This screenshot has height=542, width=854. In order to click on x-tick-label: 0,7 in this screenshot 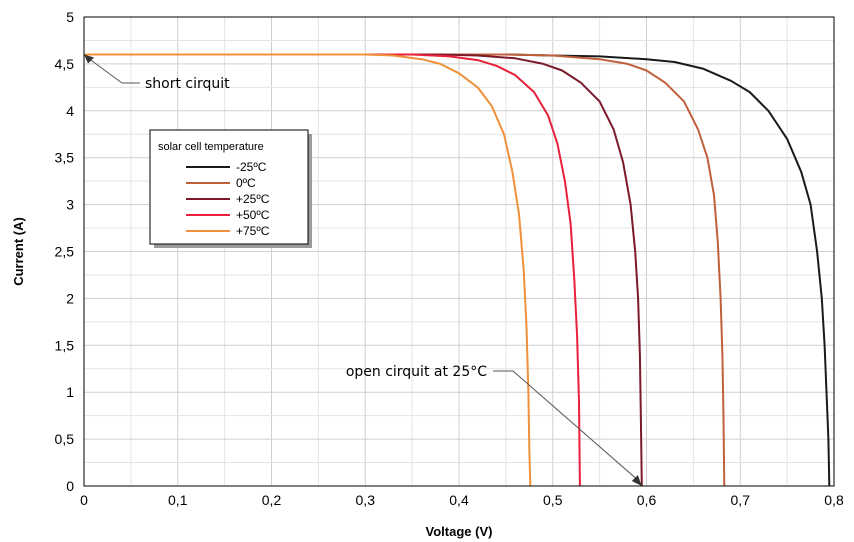, I will do `click(741, 500)`.